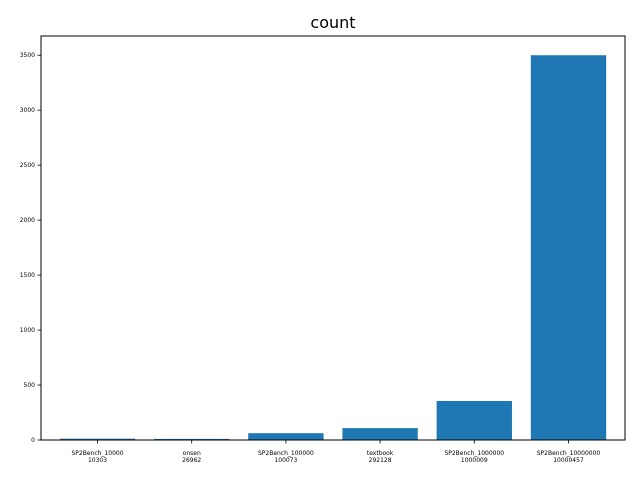  What do you see at coordinates (380, 460) in the screenshot?
I see `x-tick-label-3-1: 292128` at bounding box center [380, 460].